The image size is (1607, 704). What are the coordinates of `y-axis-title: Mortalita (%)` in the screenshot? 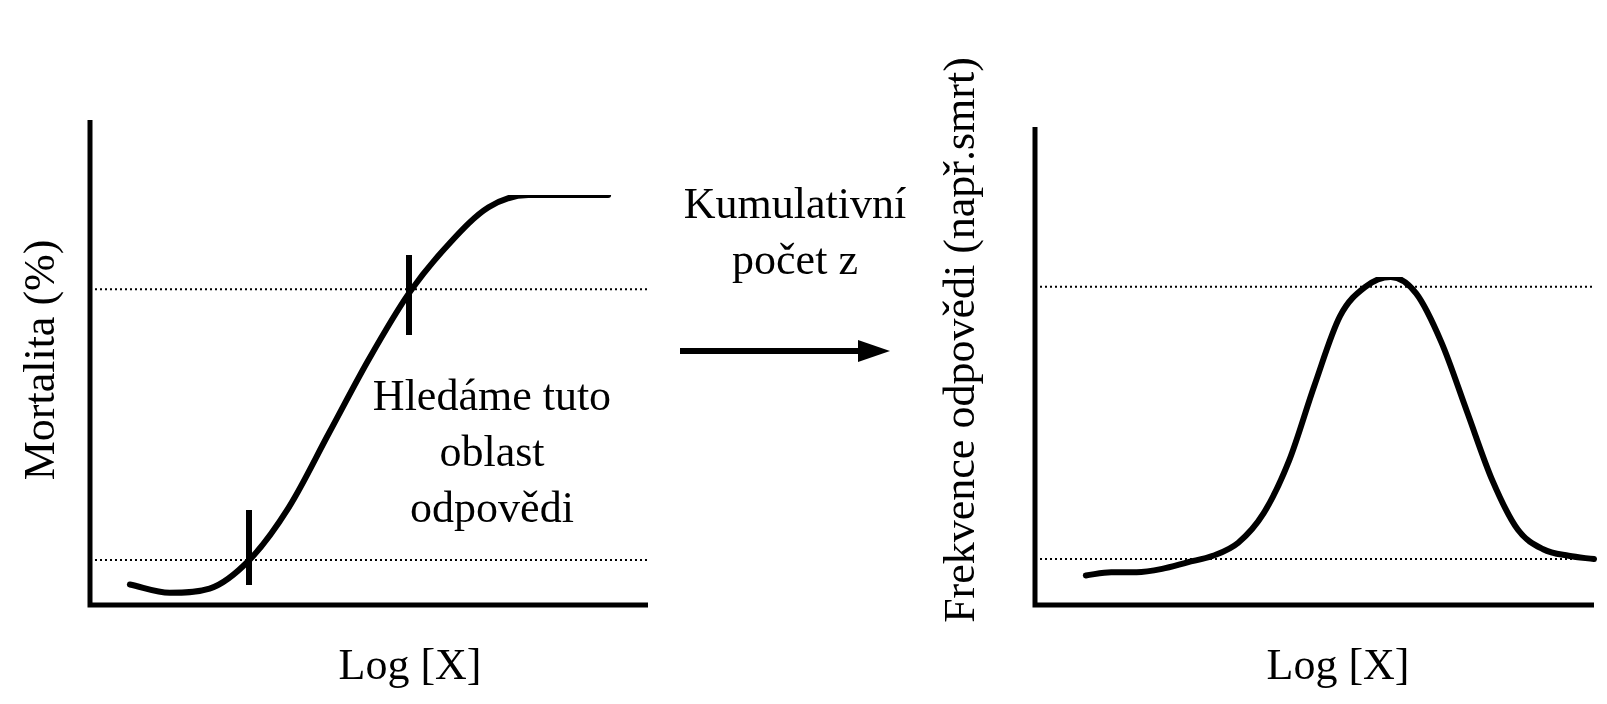 It's located at (39, 360).